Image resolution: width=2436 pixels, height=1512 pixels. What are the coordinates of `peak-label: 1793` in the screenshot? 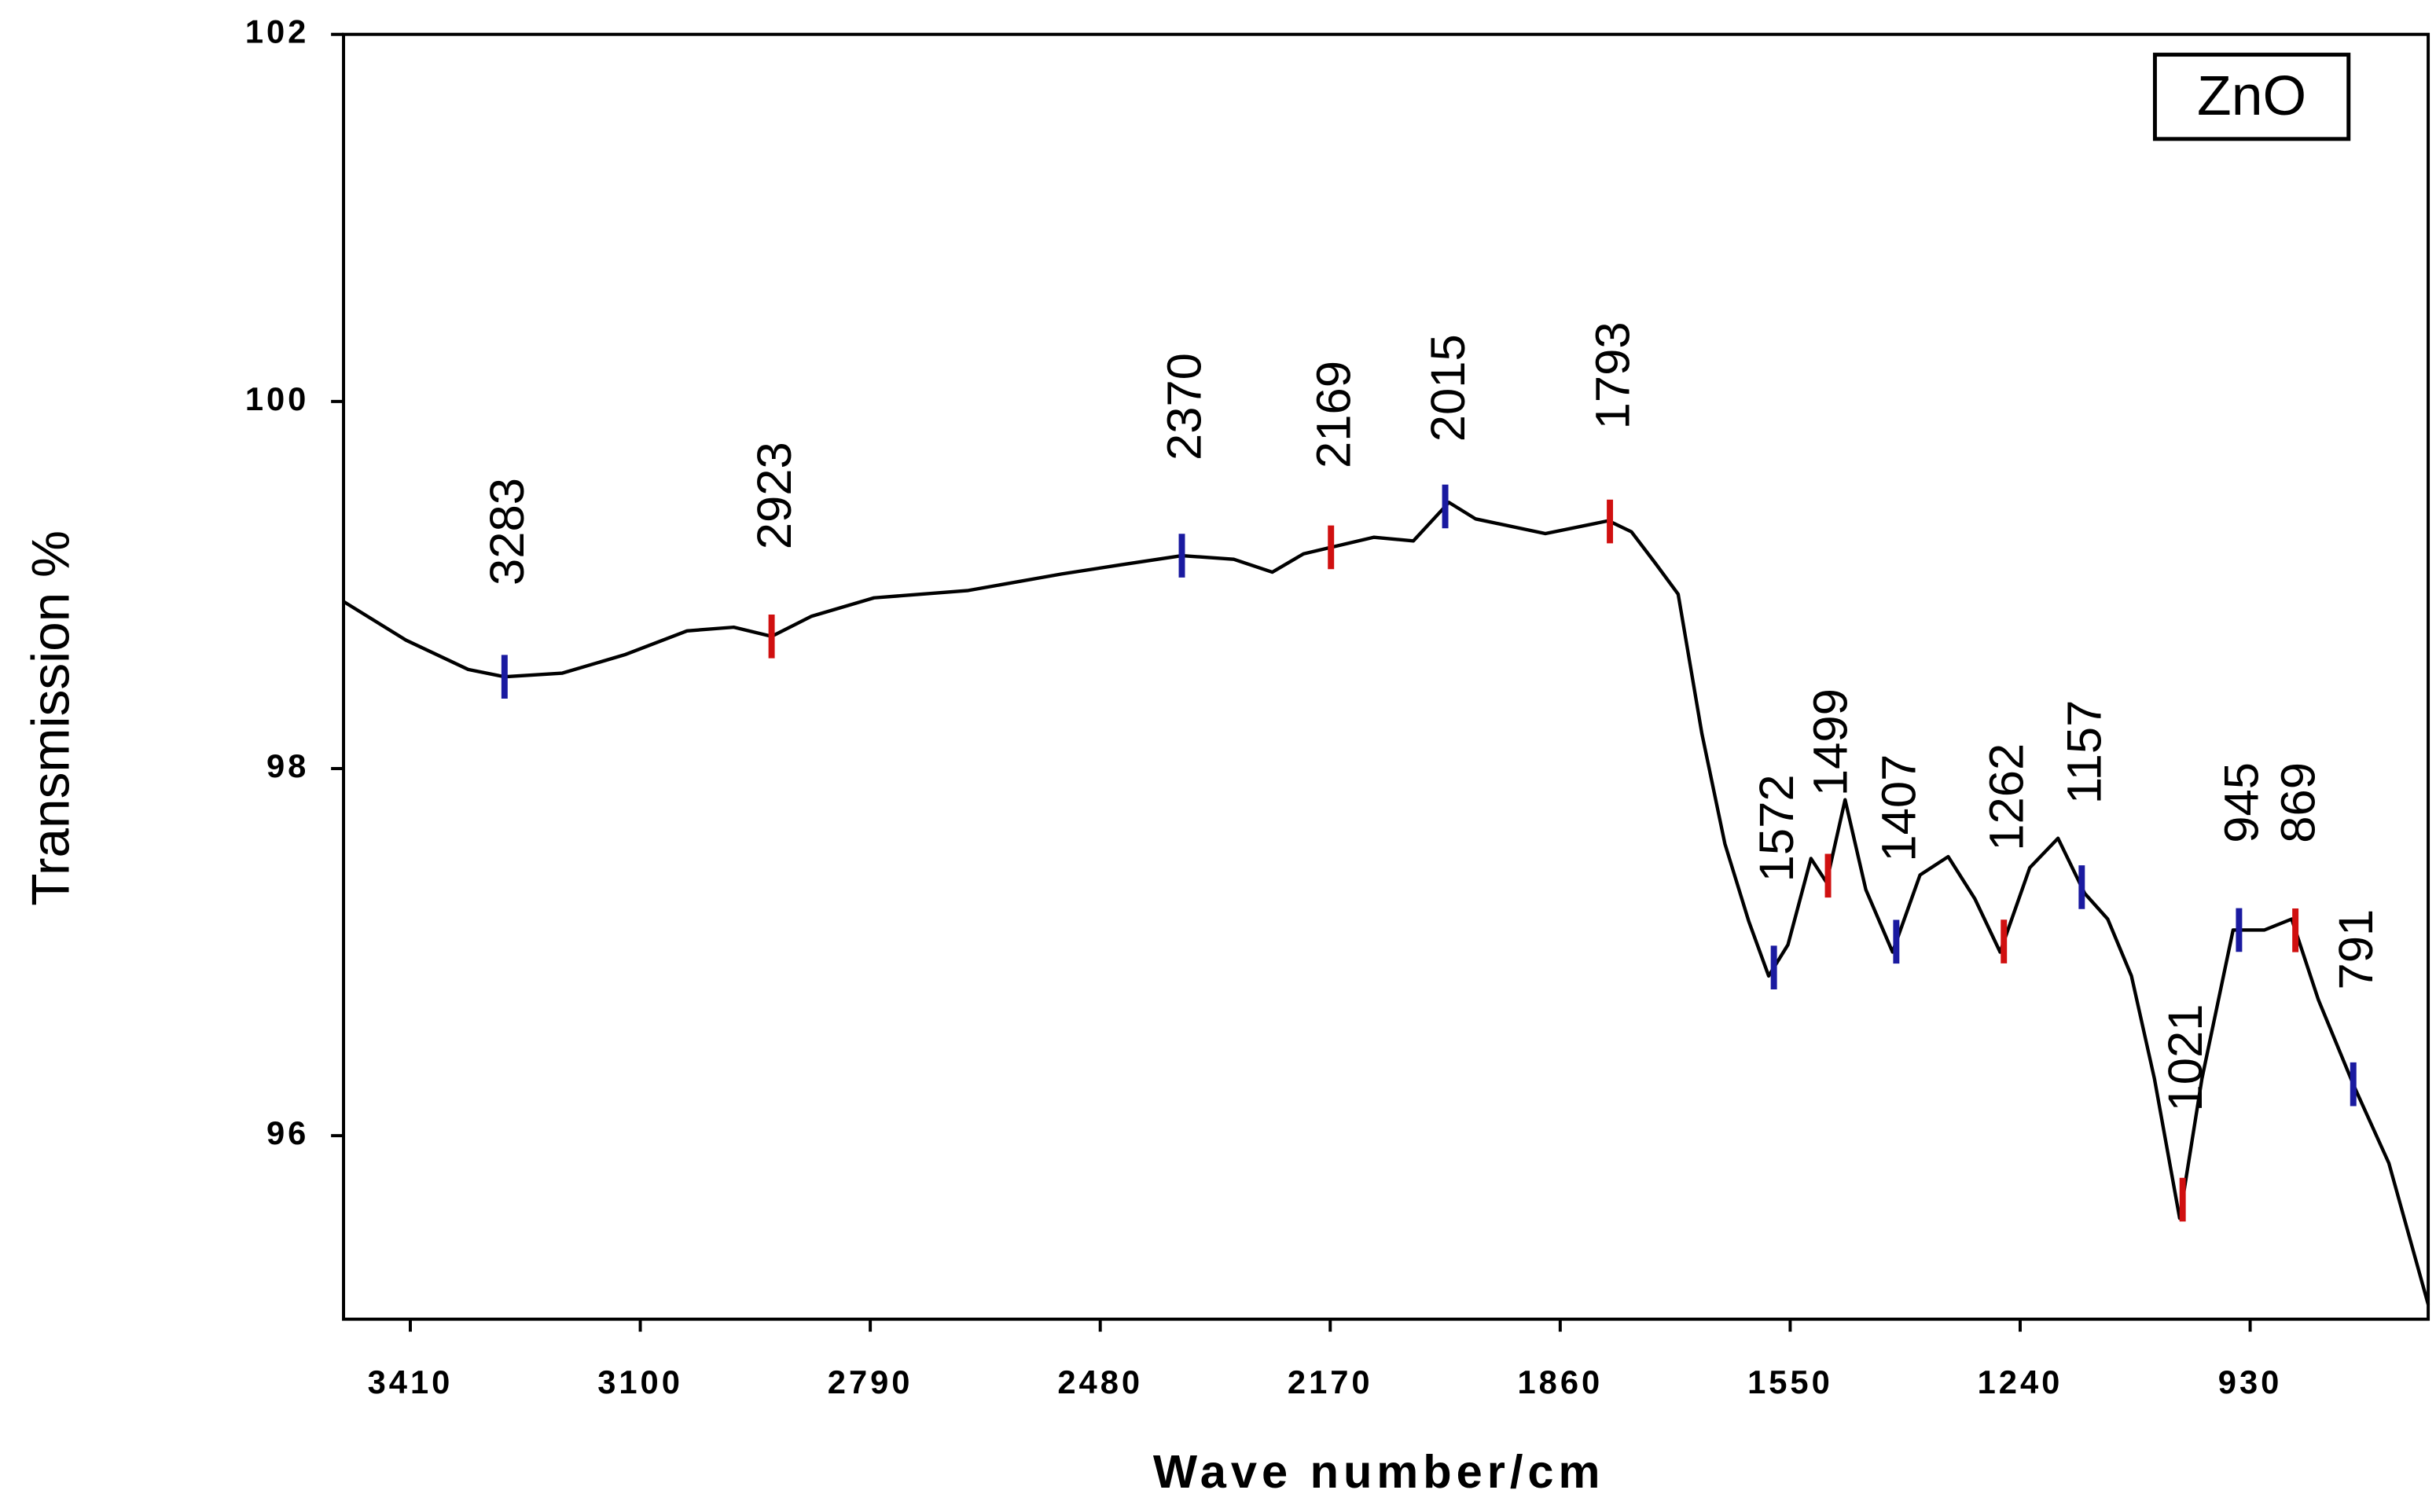 It's located at (1612, 375).